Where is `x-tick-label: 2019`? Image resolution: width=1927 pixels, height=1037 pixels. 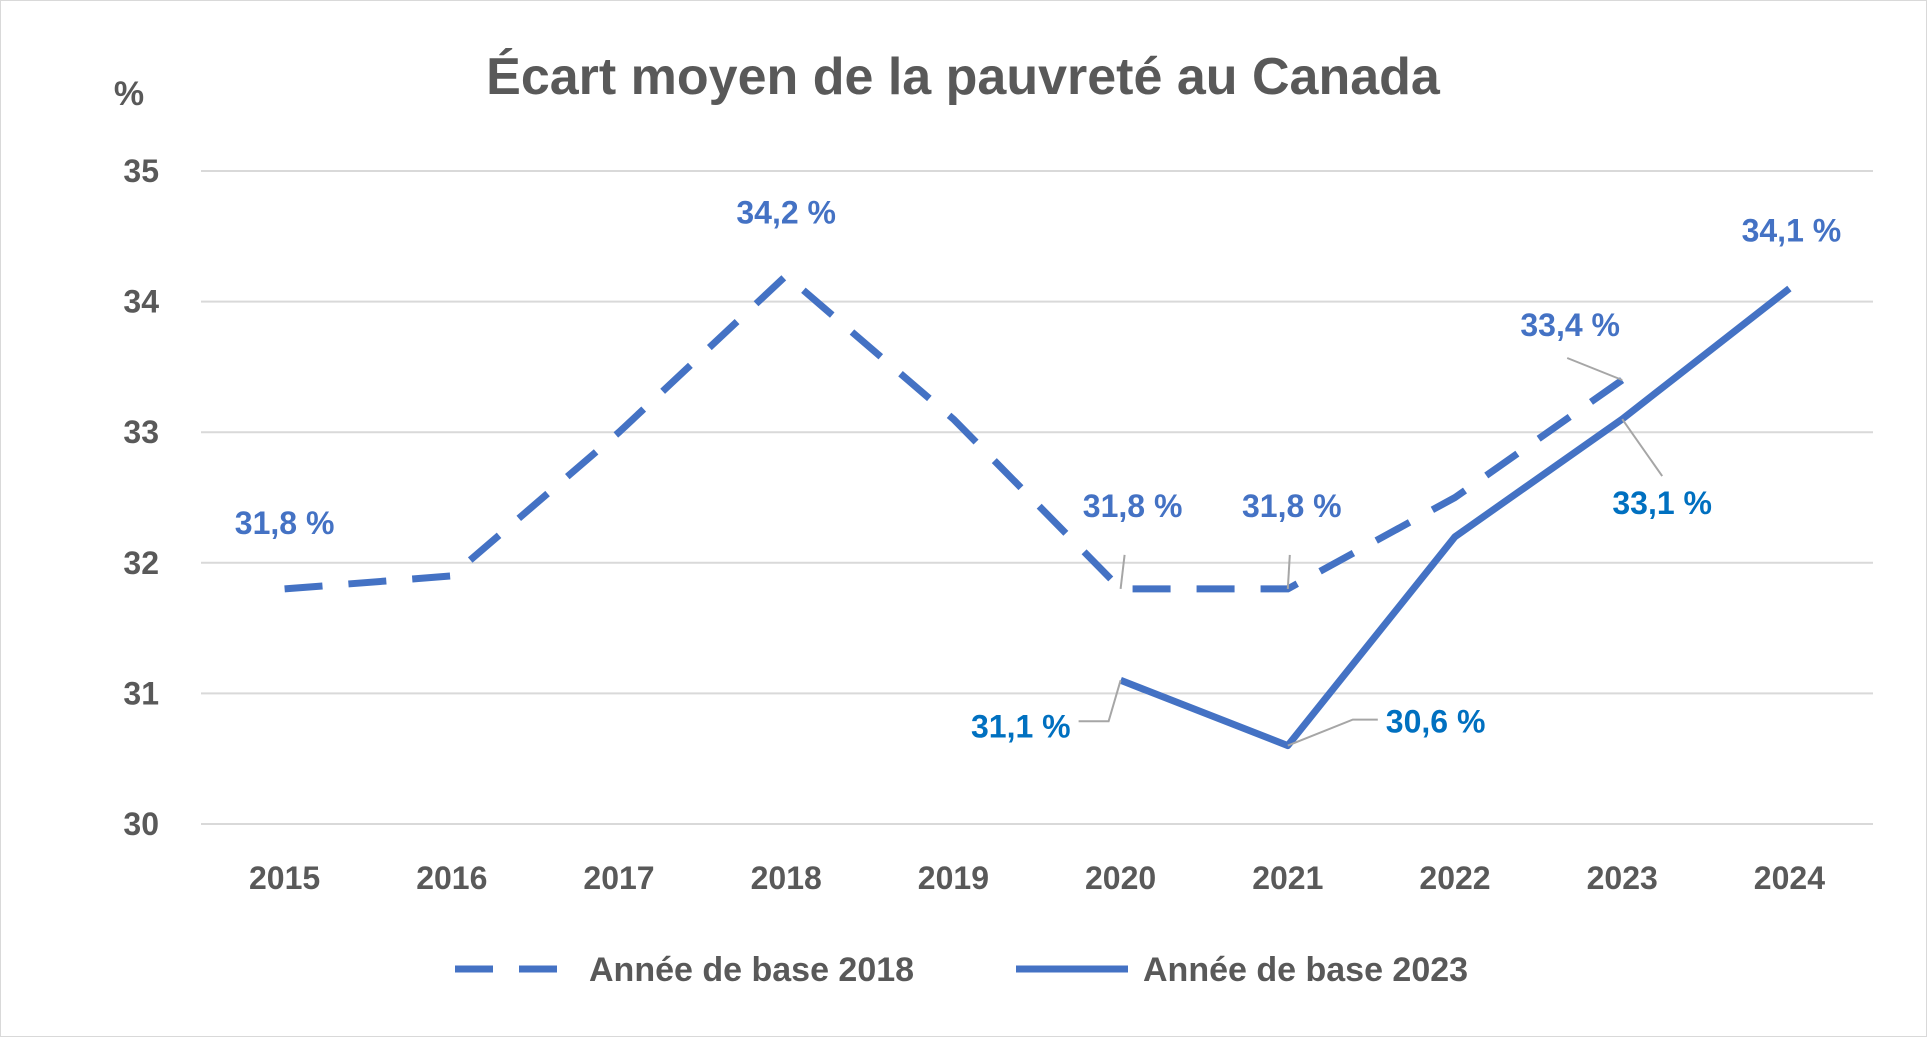 x-tick-label: 2019 is located at coordinates (953, 878).